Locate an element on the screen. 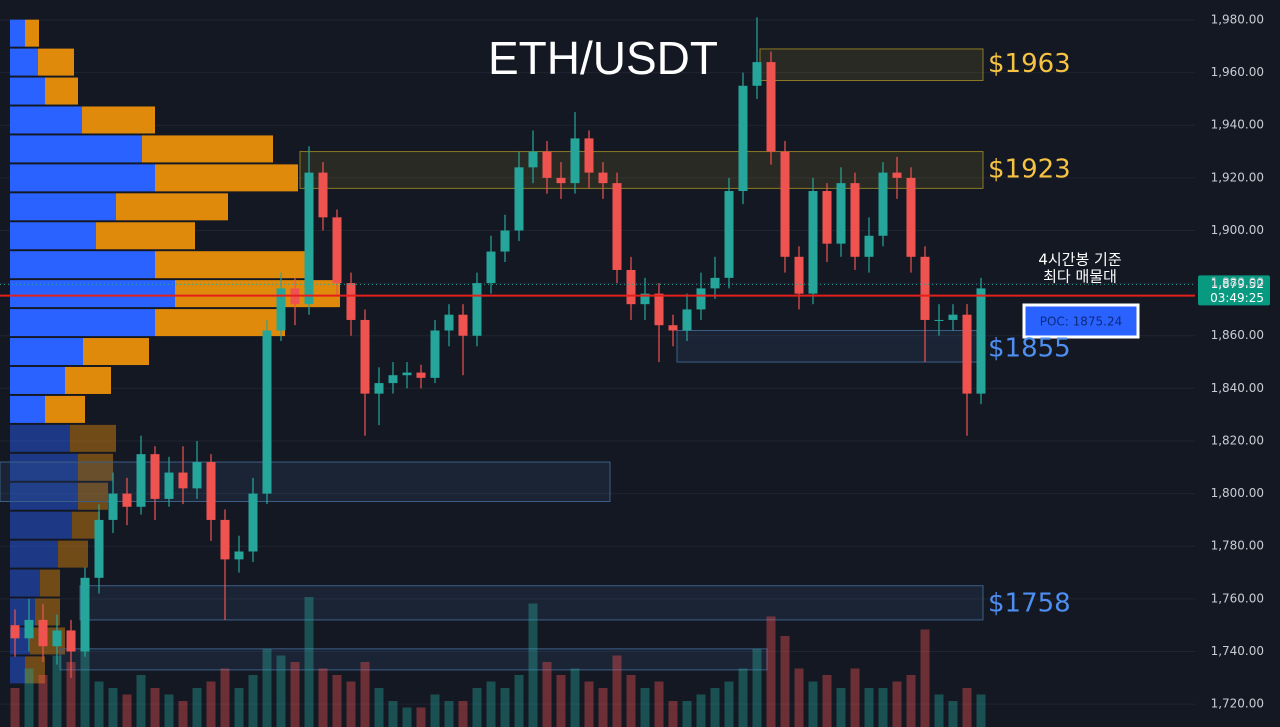  poc-label: POC: 1875.24 is located at coordinates (1081, 322).